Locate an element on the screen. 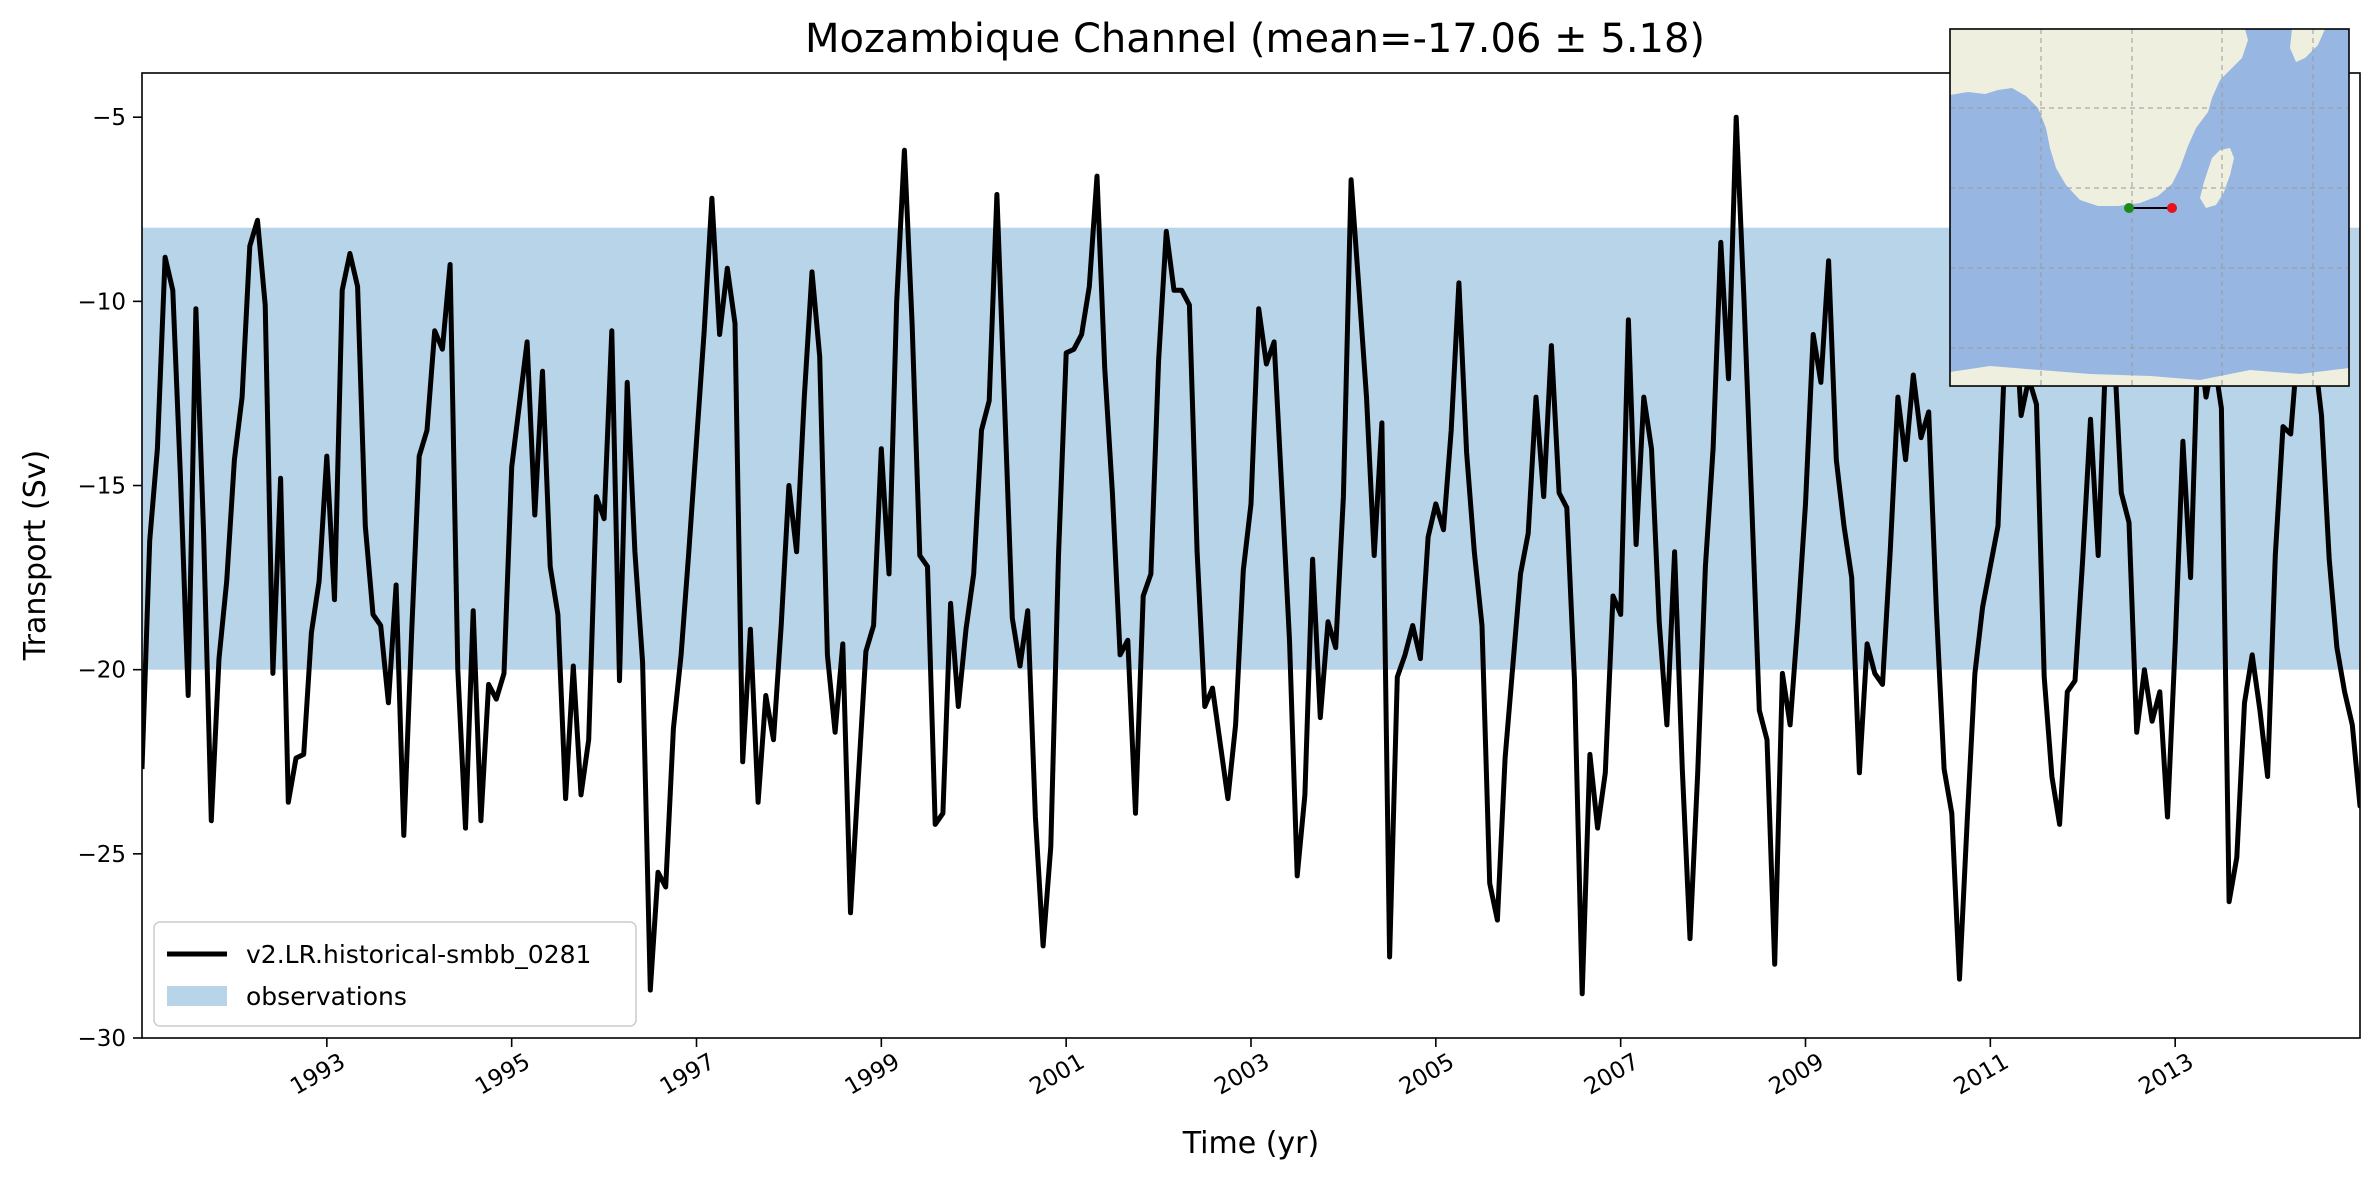 This screenshot has width=2379, height=1180. y-axis-label: Transport (Sv) is located at coordinates (35, 556).